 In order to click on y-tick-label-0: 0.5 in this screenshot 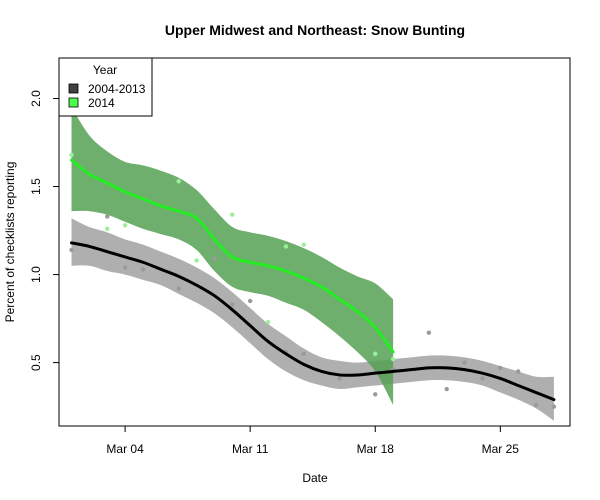, I will do `click(36, 362)`.